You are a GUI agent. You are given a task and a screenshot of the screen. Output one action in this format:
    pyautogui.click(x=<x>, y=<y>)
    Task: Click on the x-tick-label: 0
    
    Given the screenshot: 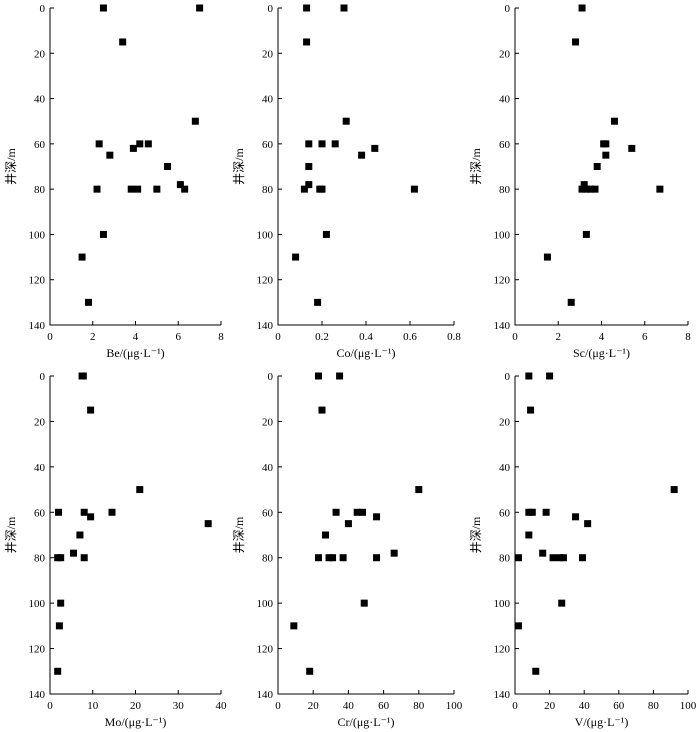 What is the action you would take?
    pyautogui.click(x=50, y=337)
    